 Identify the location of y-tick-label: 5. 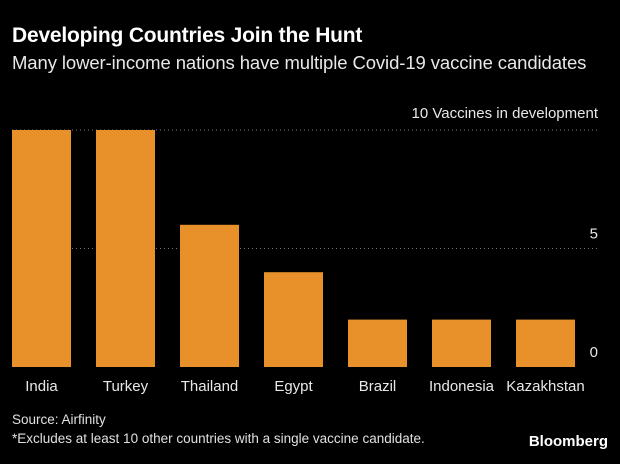
(594, 234).